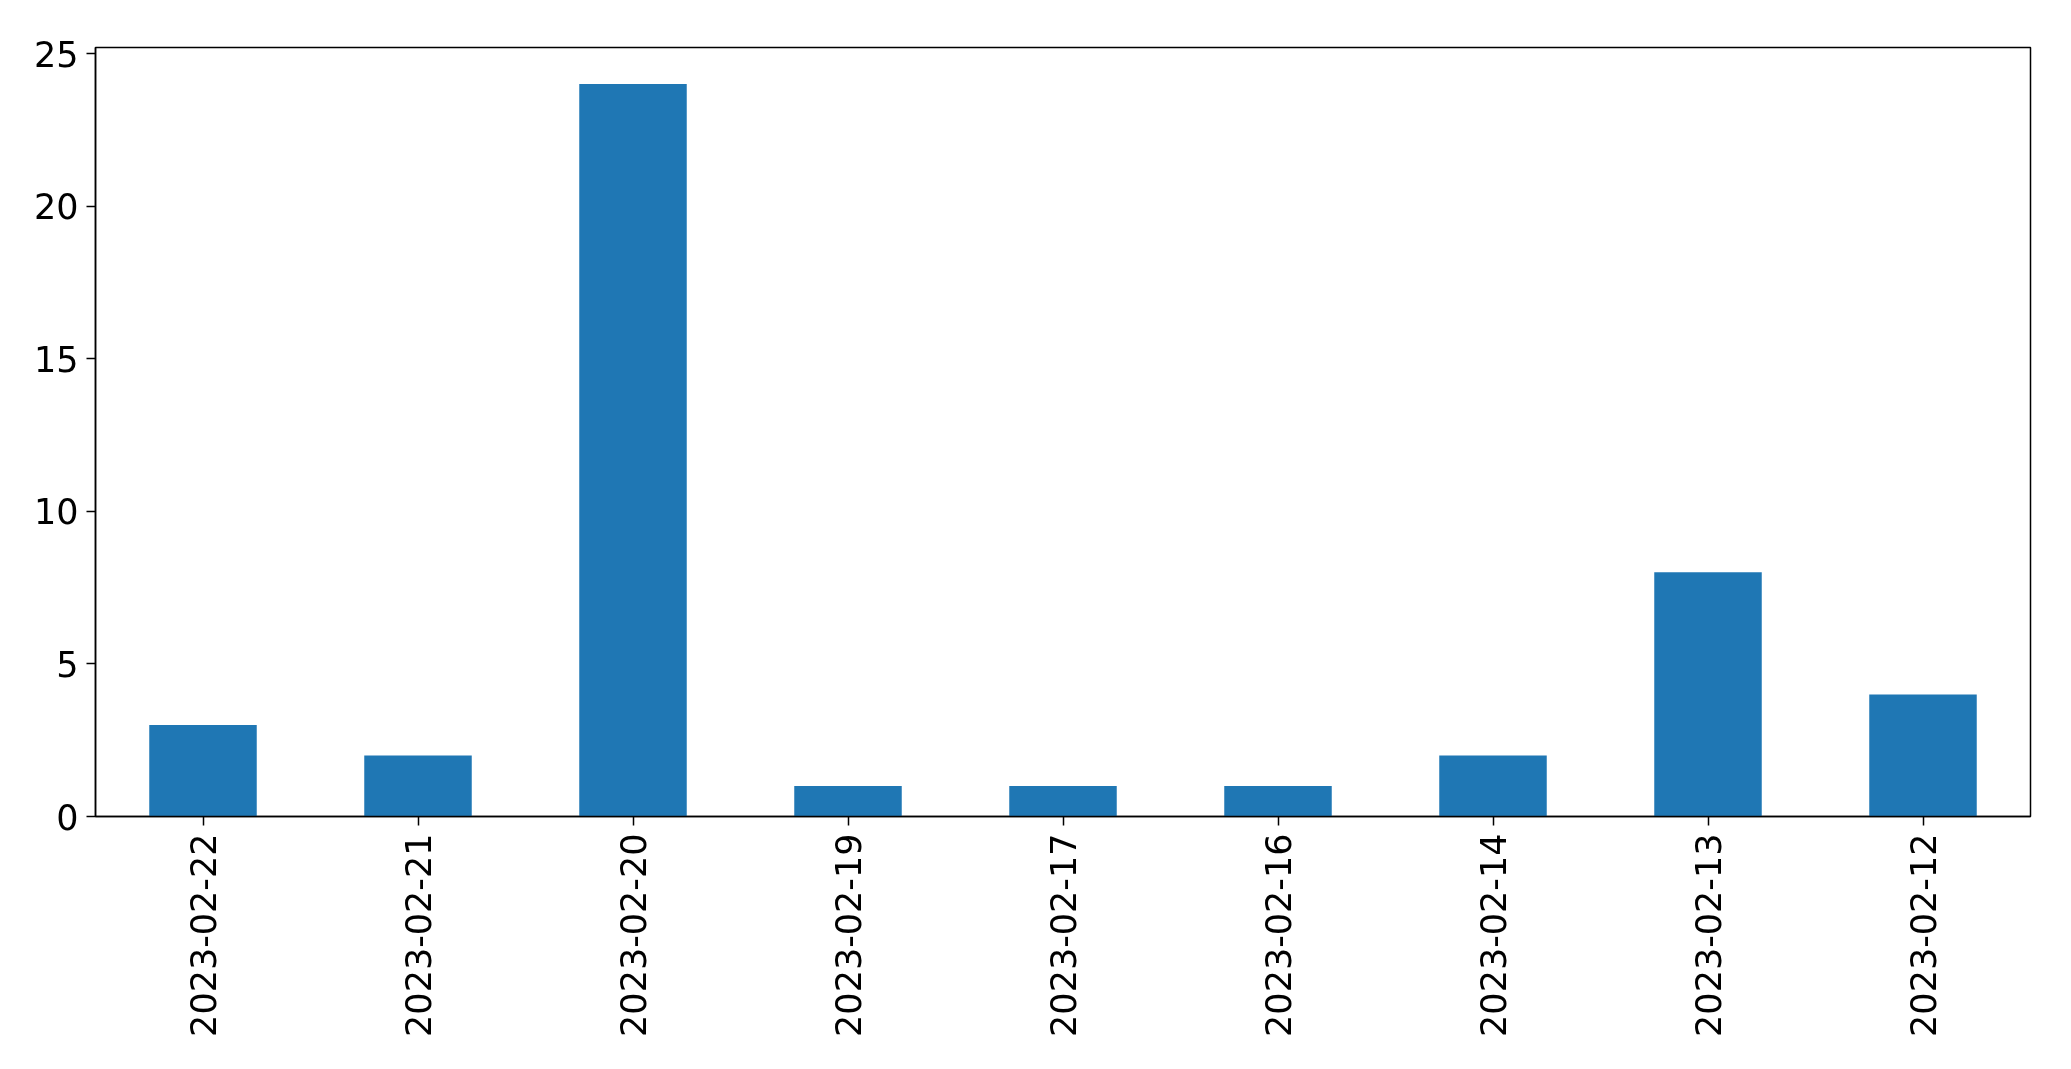 This screenshot has width=2071, height=1069. What do you see at coordinates (56, 359) in the screenshot?
I see `y-tick-label: 15` at bounding box center [56, 359].